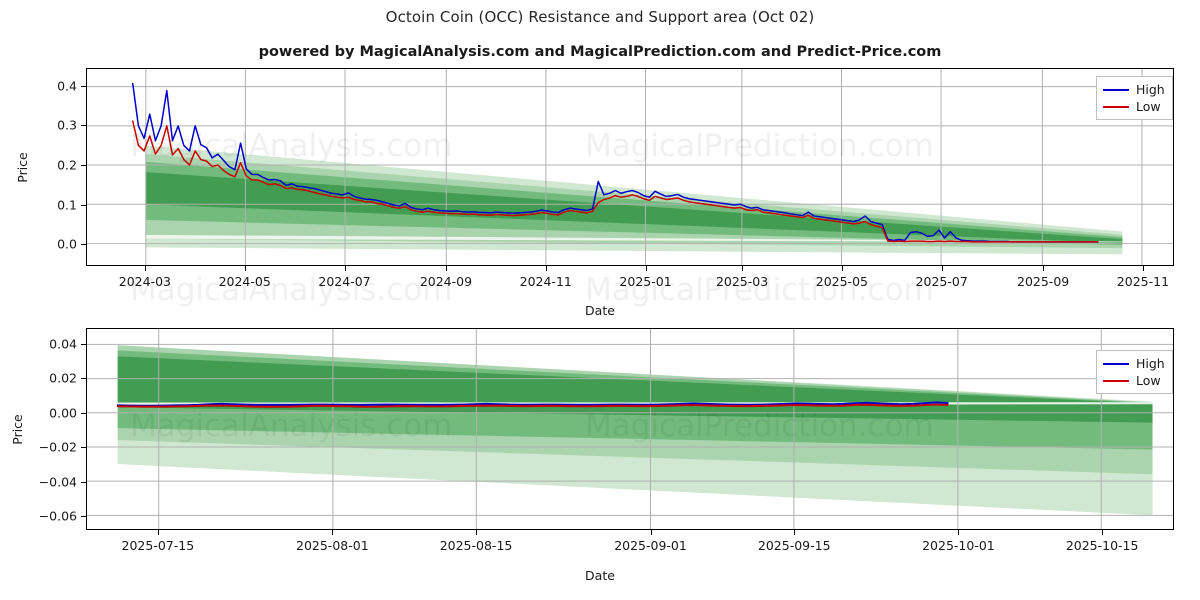  What do you see at coordinates (67, 125) in the screenshot?
I see `y-tick-label: 0.3` at bounding box center [67, 125].